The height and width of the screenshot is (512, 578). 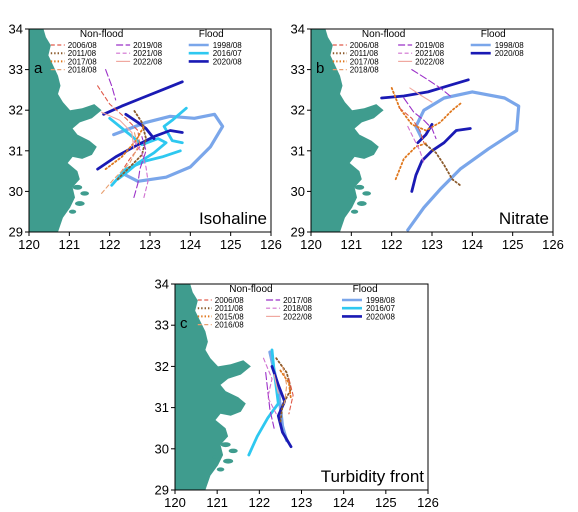 What do you see at coordinates (383, 34) in the screenshot?
I see `legend-header-nonflood: Non-flood` at bounding box center [383, 34].